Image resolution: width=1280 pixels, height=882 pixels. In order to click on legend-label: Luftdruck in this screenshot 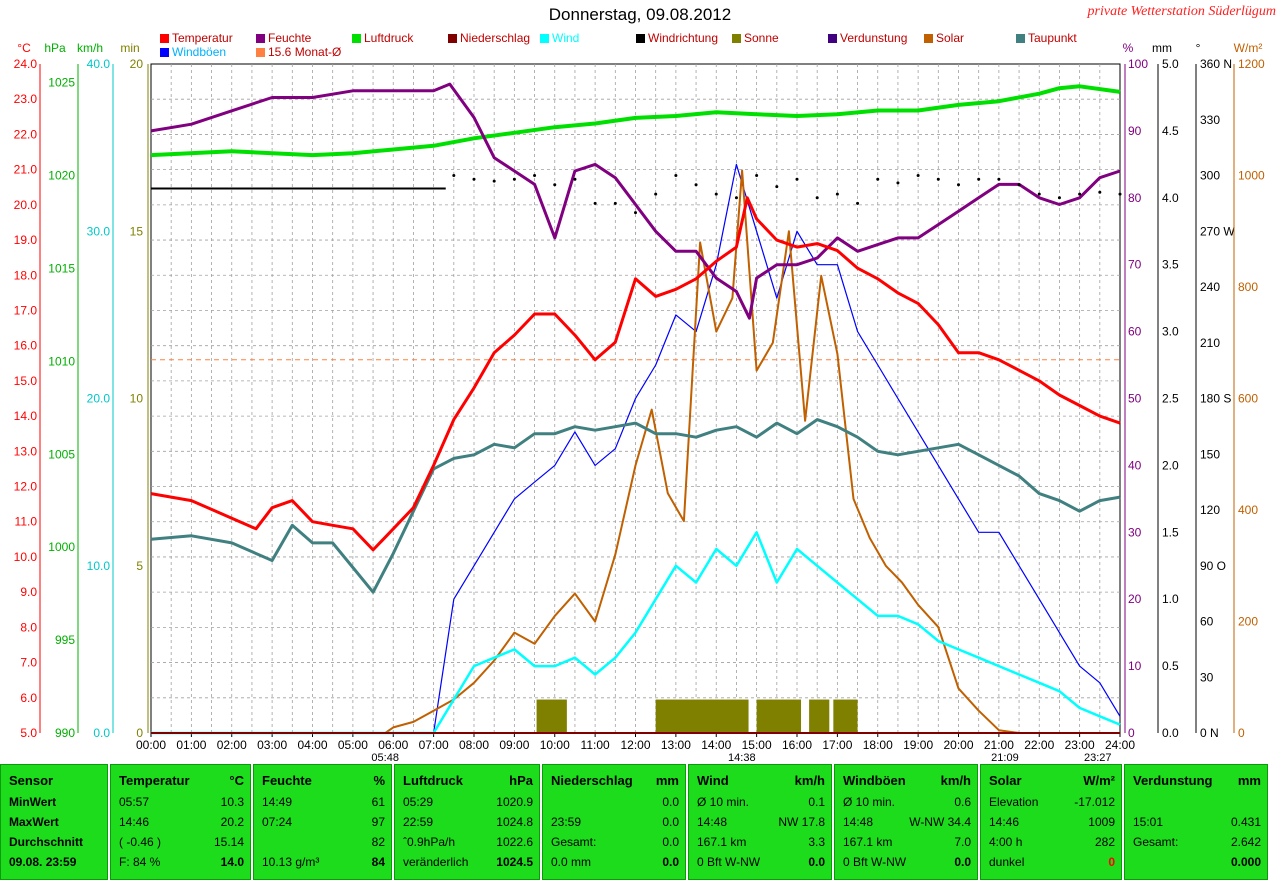, I will do `click(389, 38)`.